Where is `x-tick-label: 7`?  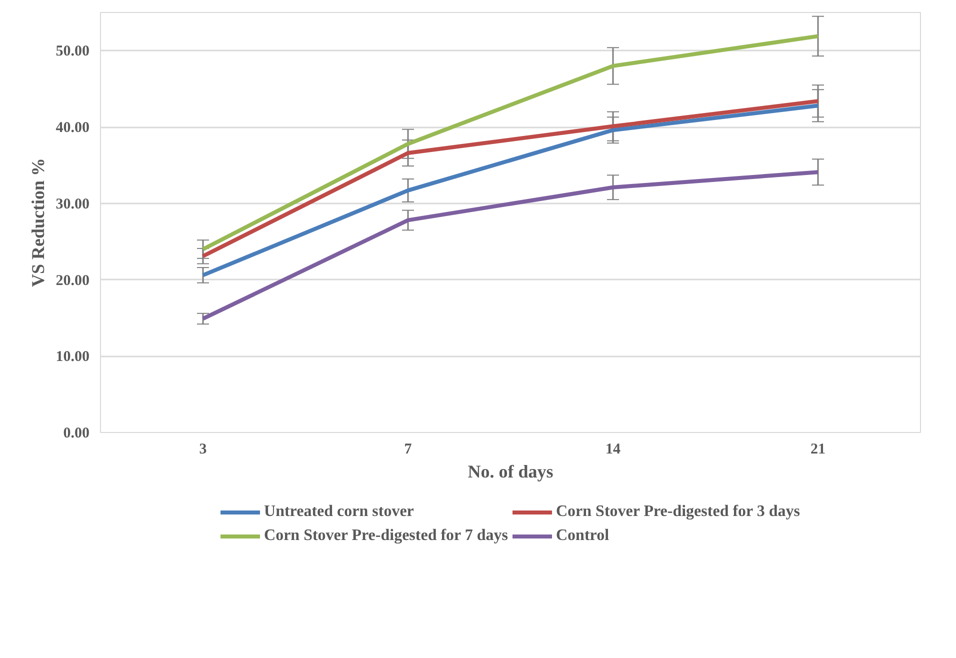
x-tick-label: 7 is located at coordinates (408, 450).